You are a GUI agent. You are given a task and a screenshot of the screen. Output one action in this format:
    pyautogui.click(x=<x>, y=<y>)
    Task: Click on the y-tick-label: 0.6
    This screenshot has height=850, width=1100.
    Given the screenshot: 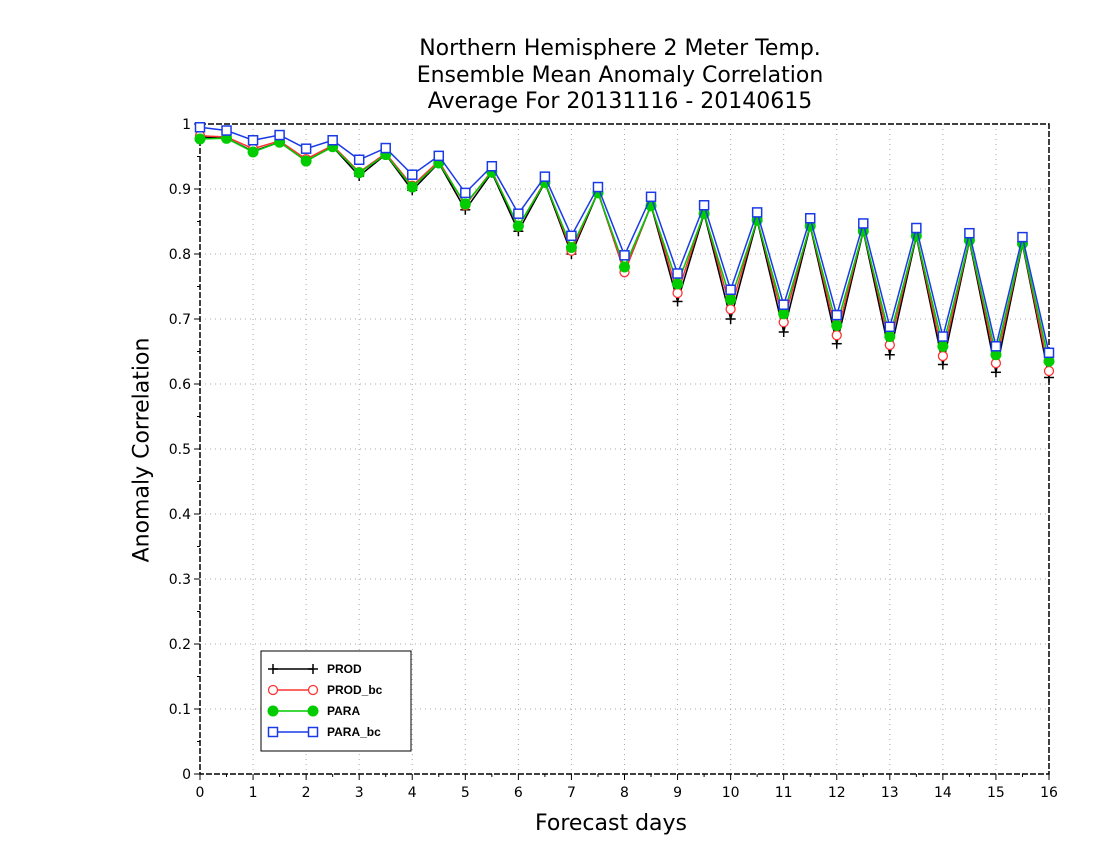 What is the action you would take?
    pyautogui.click(x=180, y=385)
    